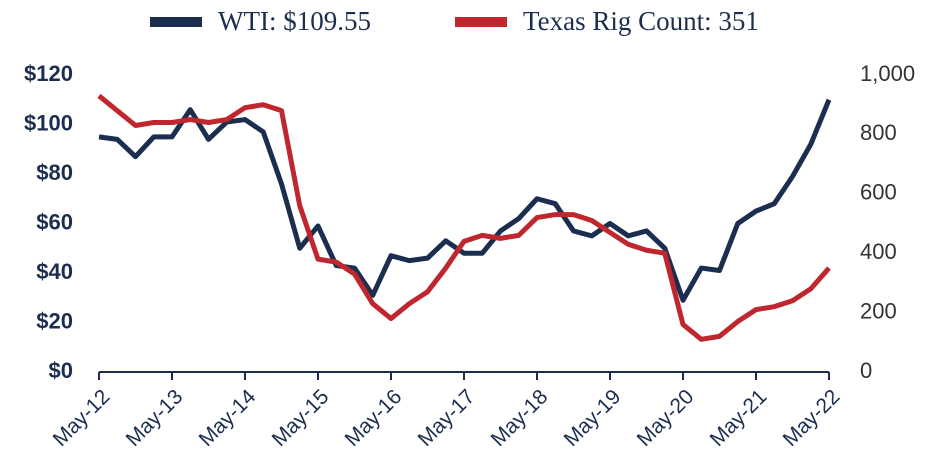 The image size is (940, 473). I want to click on y2-tick-label: 1,000, so click(887, 73).